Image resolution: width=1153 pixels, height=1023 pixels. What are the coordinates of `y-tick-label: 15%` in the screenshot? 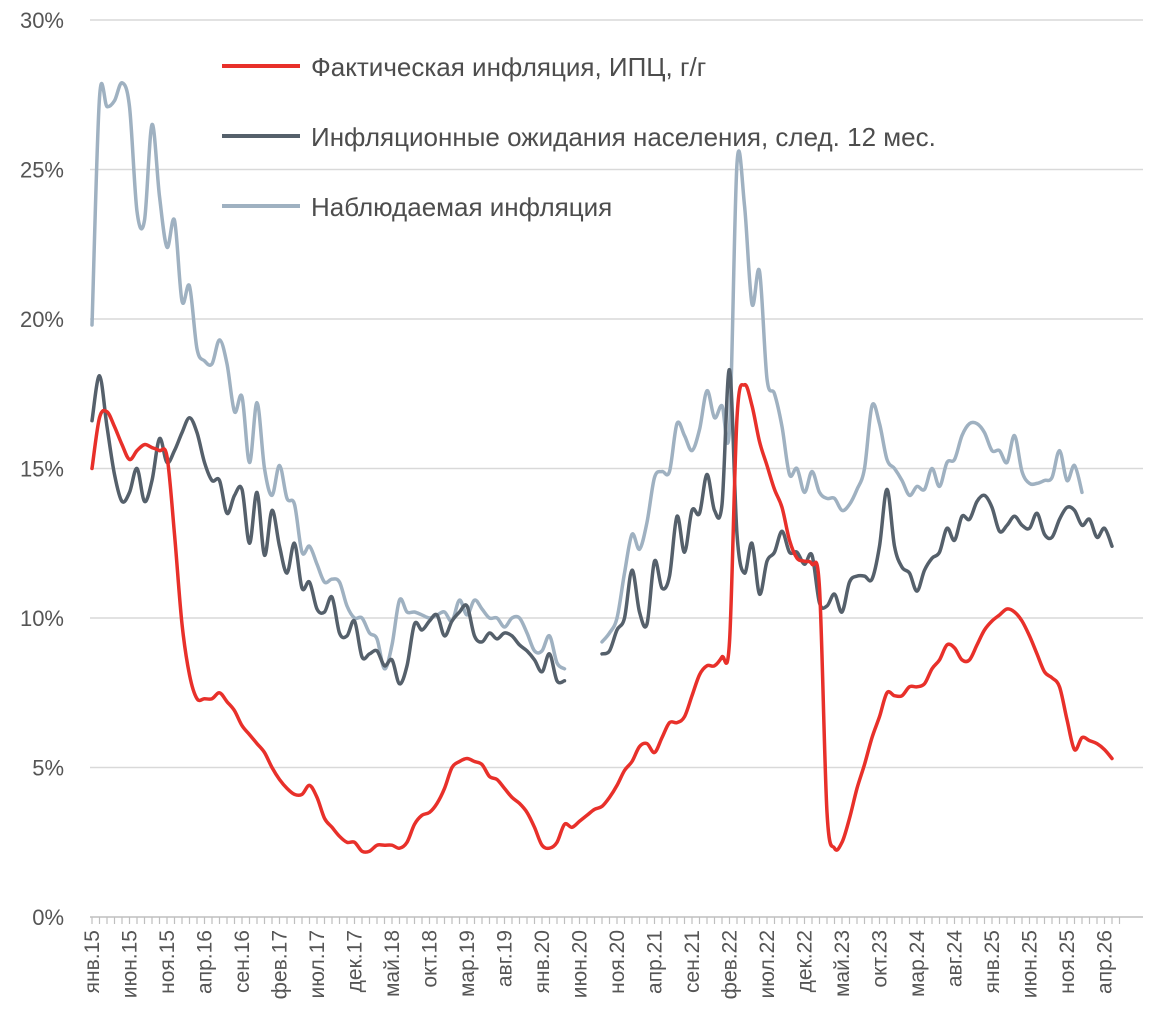 It's located at (42, 469).